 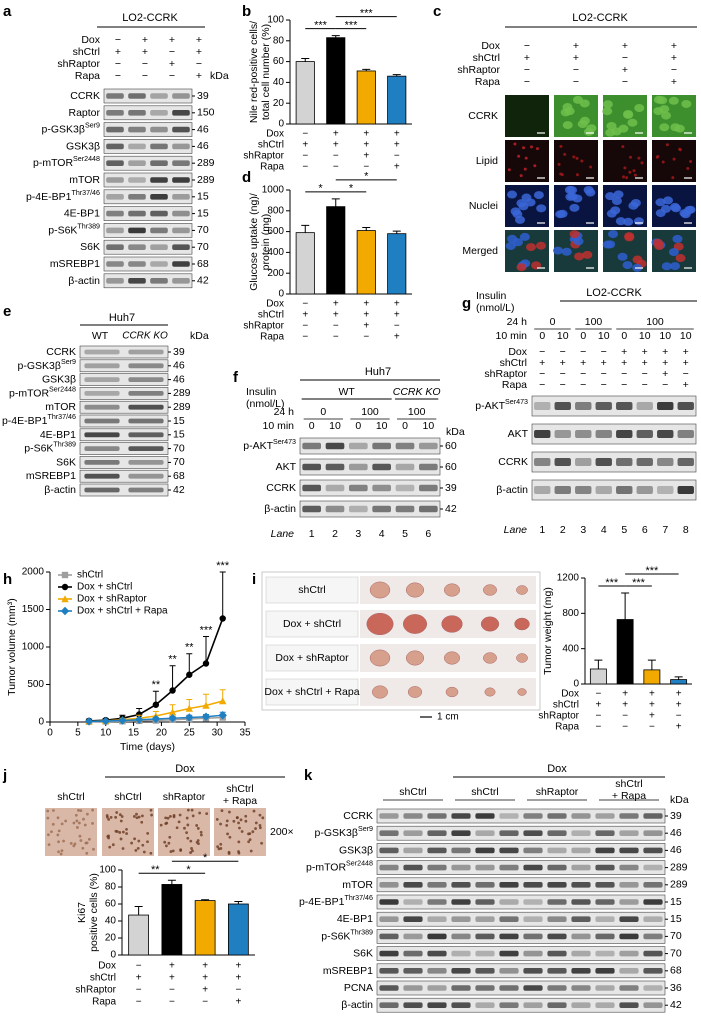 What do you see at coordinates (322, 902) in the screenshot?
I see `protein-name: p-4E-BP1` at bounding box center [322, 902].